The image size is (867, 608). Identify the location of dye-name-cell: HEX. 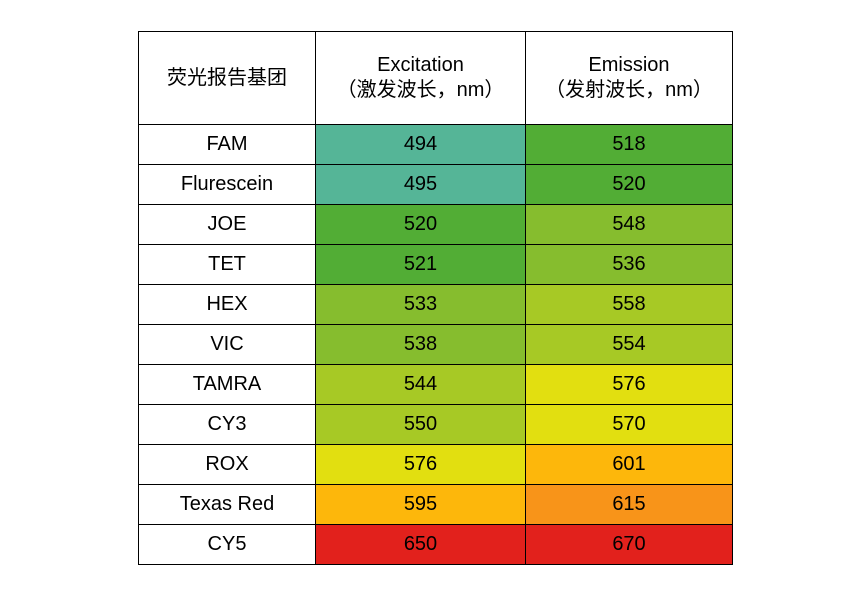
(227, 304).